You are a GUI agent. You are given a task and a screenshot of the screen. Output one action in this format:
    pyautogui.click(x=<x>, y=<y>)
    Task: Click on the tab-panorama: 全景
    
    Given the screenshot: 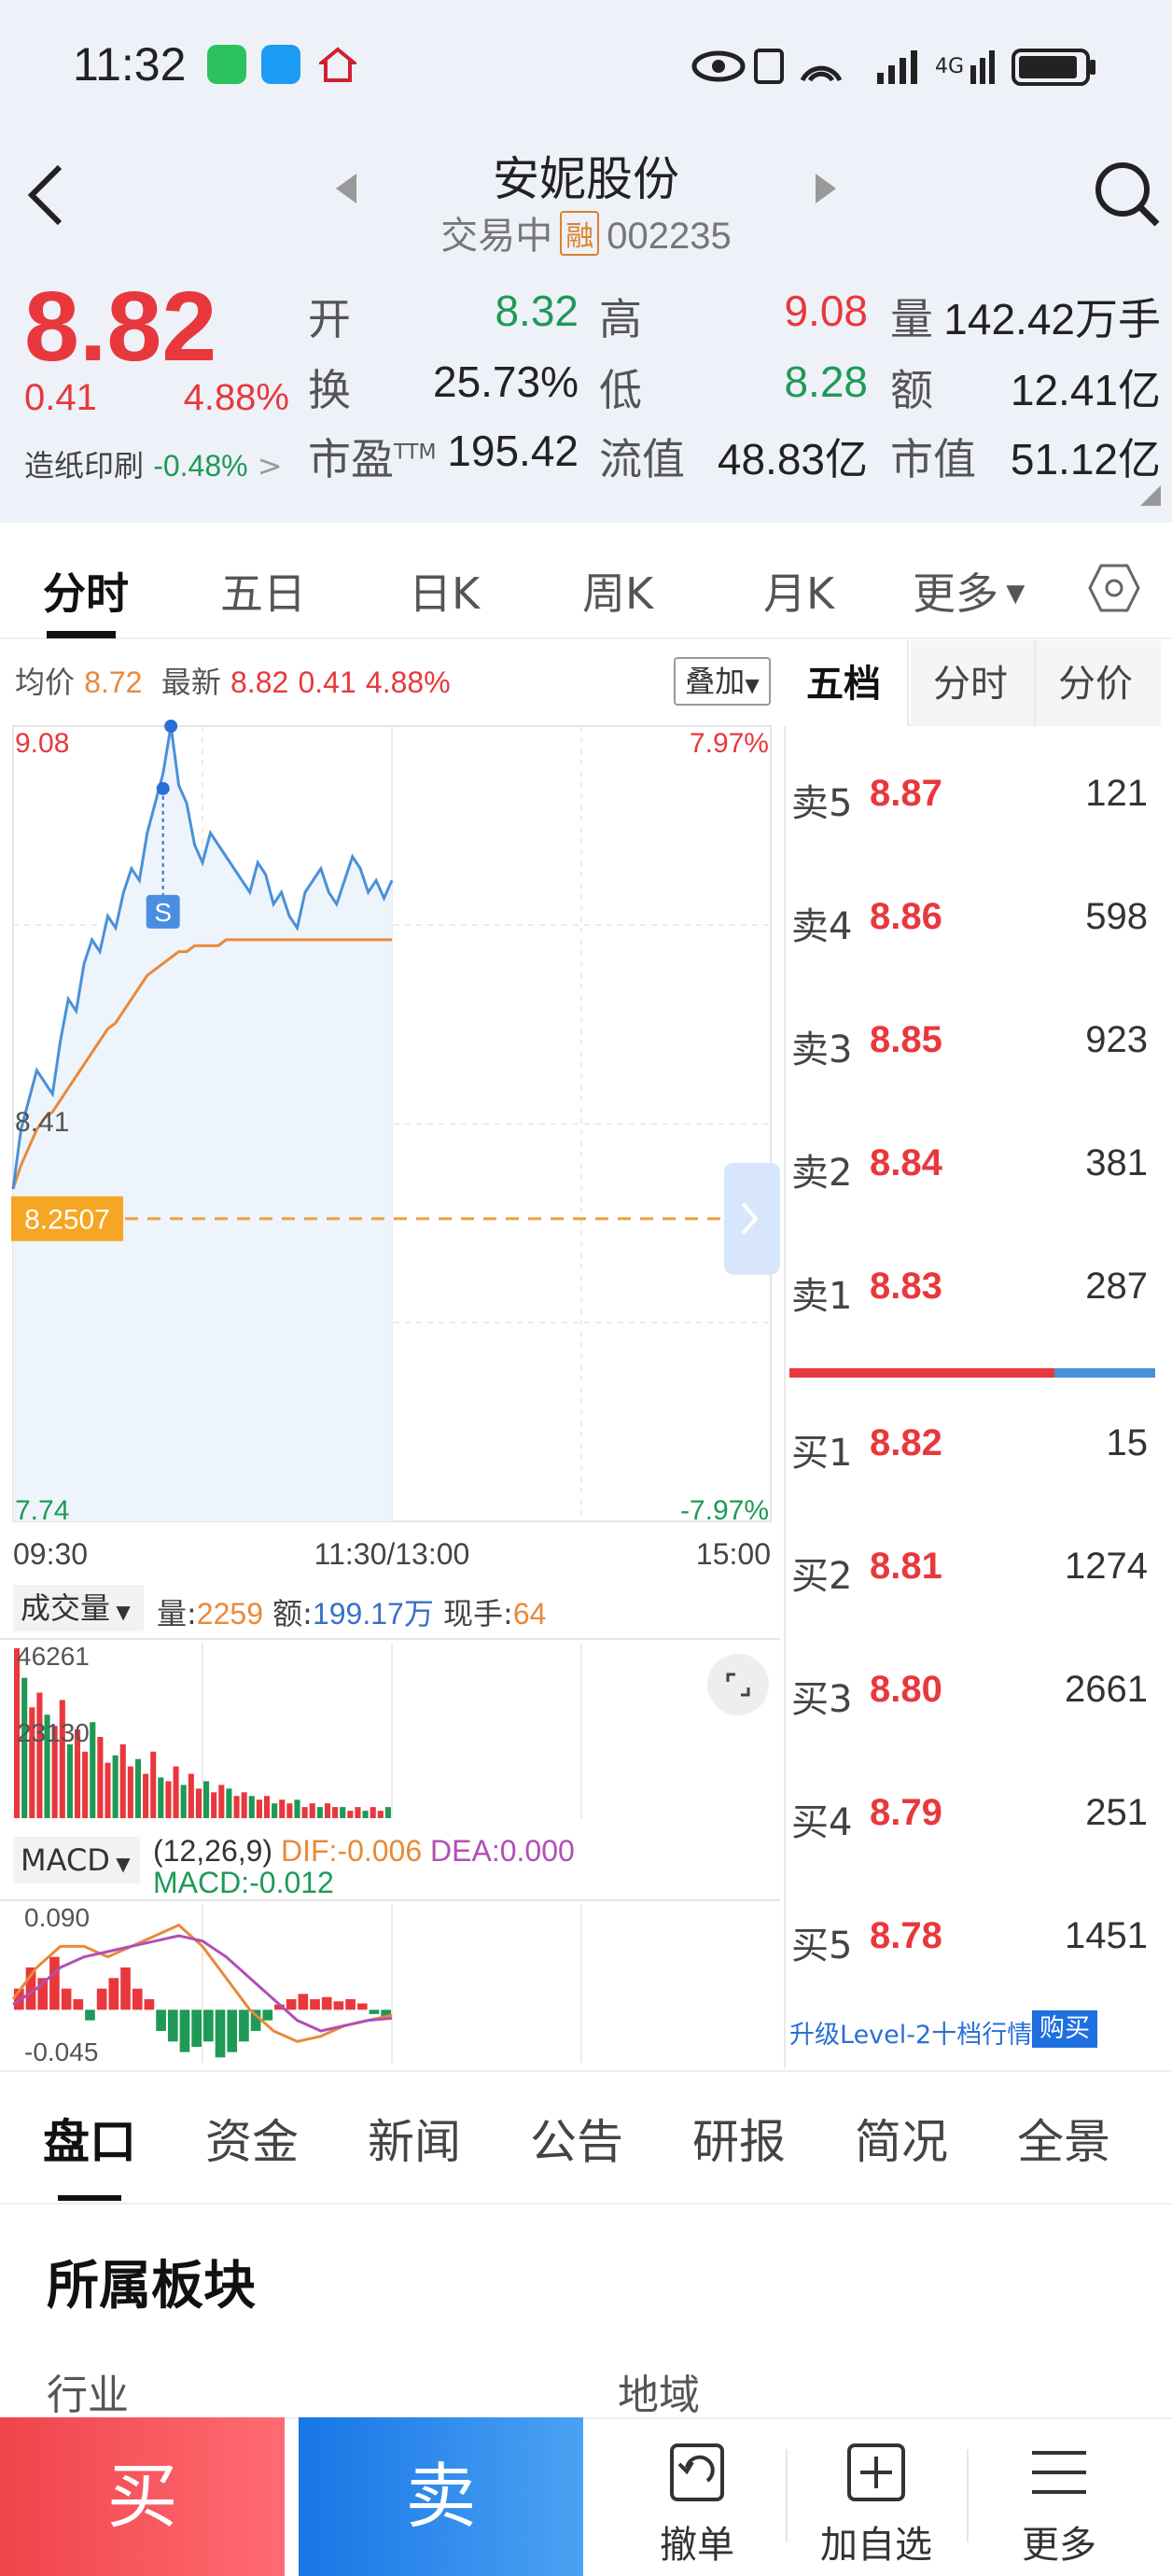 What is the action you would take?
    pyautogui.click(x=1063, y=2142)
    